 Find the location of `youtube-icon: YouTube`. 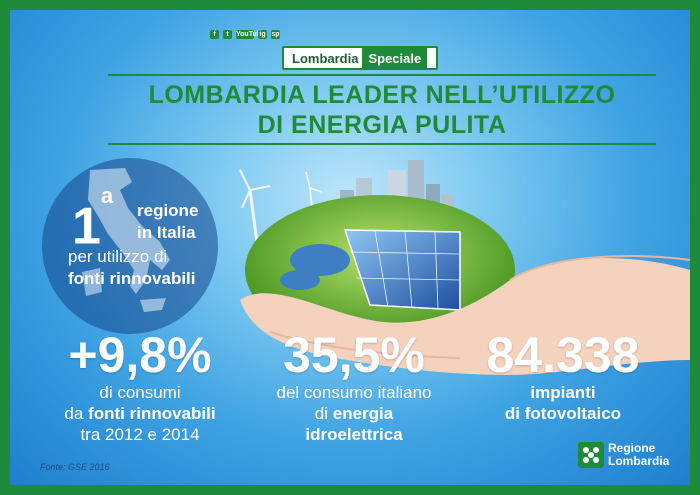

youtube-icon: YouTube is located at coordinates (250, 34).